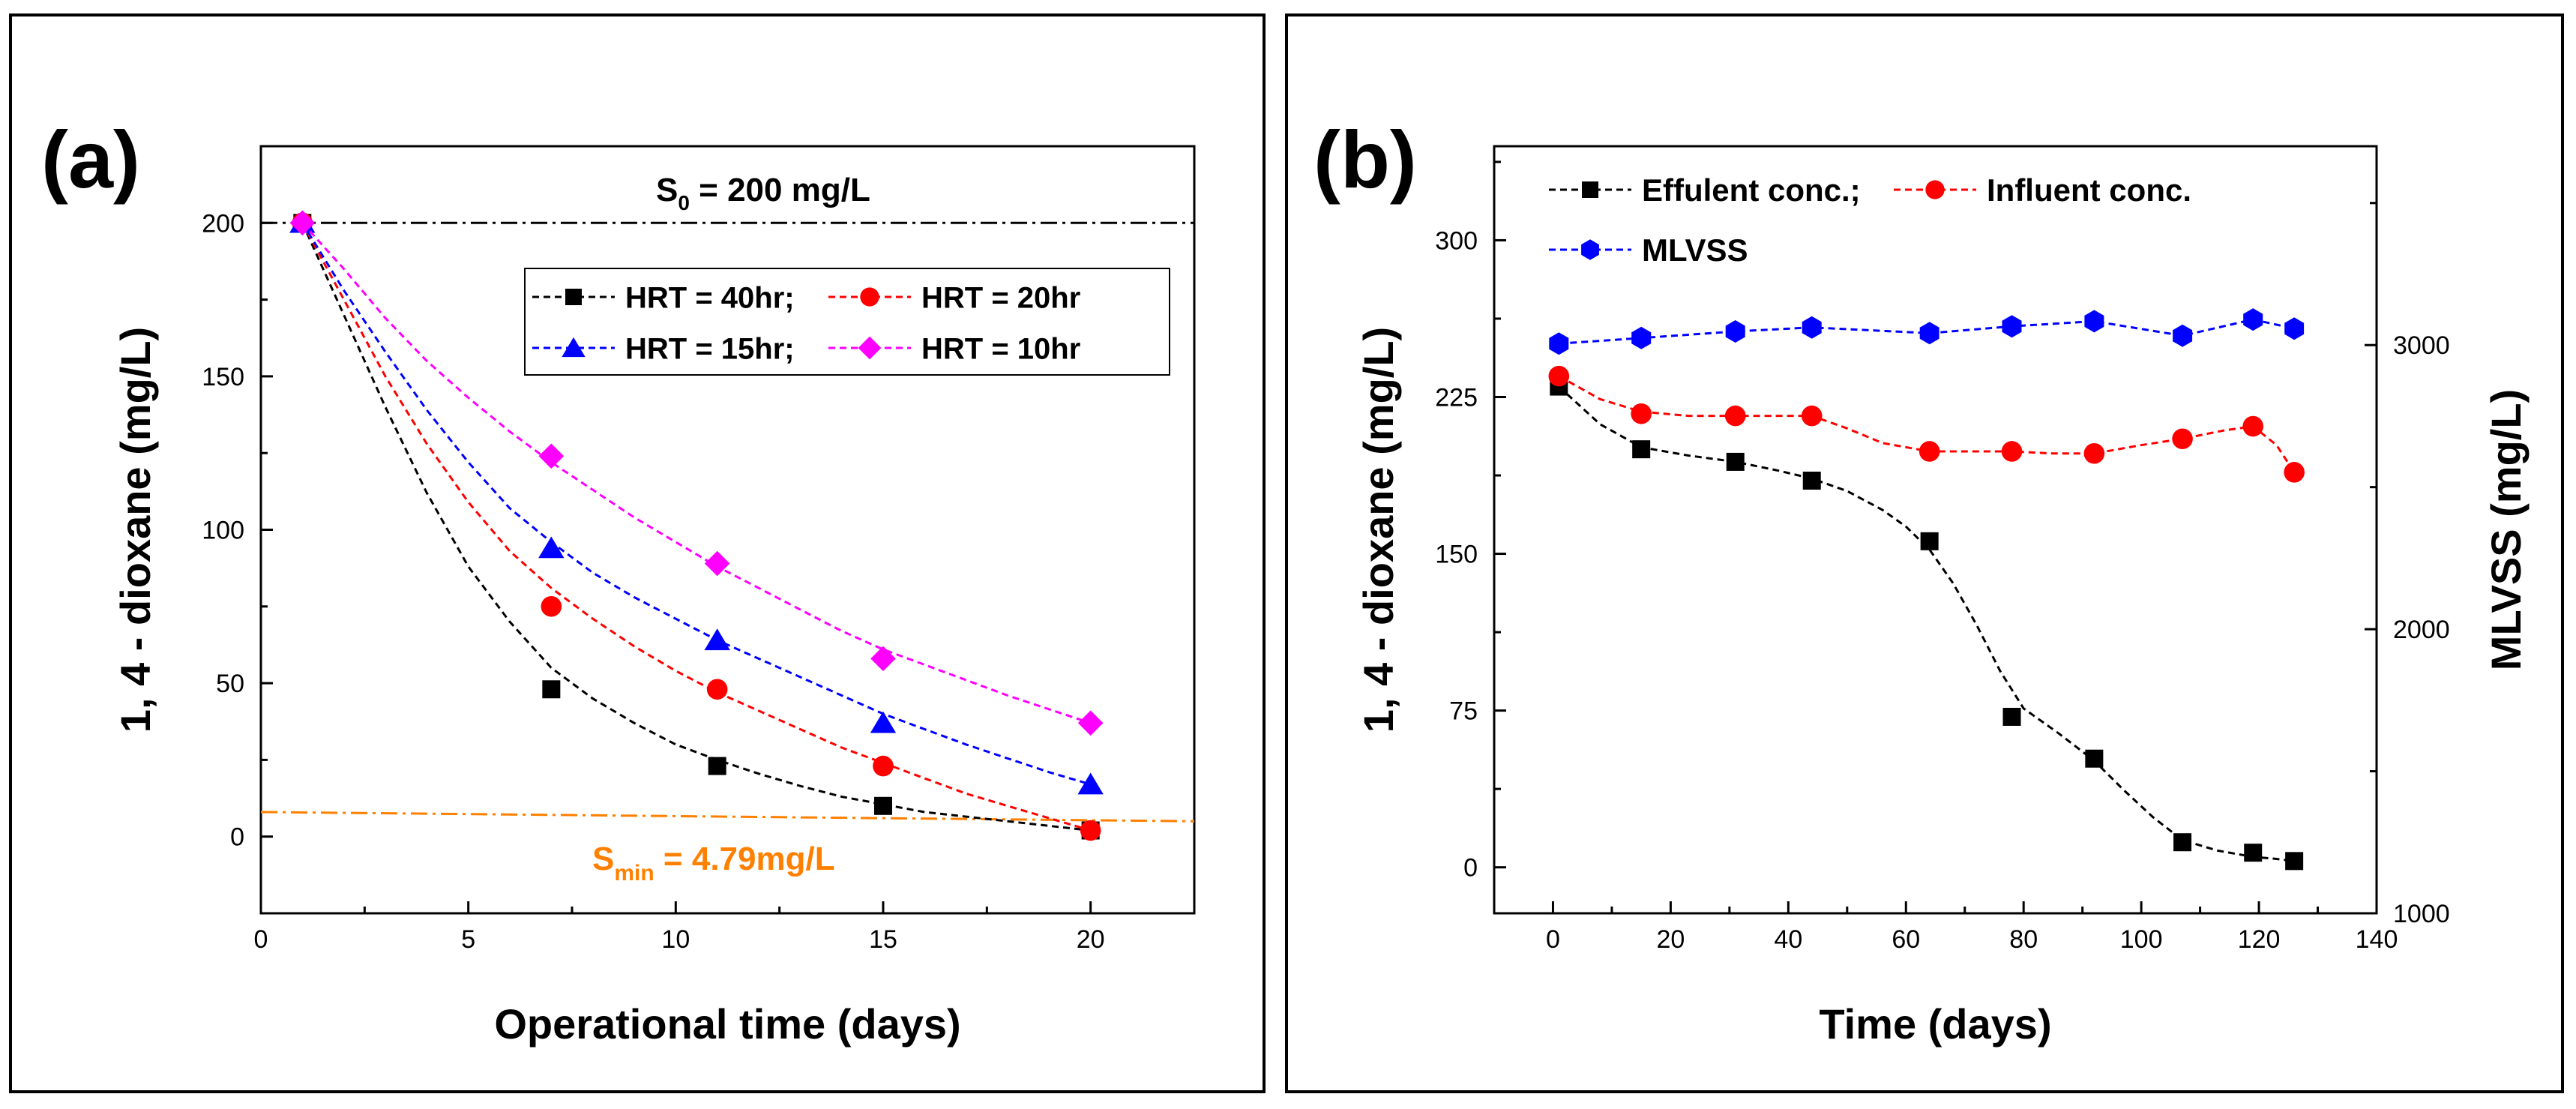  Describe the element at coordinates (869, 297) in the screenshot. I see `legend-swatch-marker-hrt20` at that location.